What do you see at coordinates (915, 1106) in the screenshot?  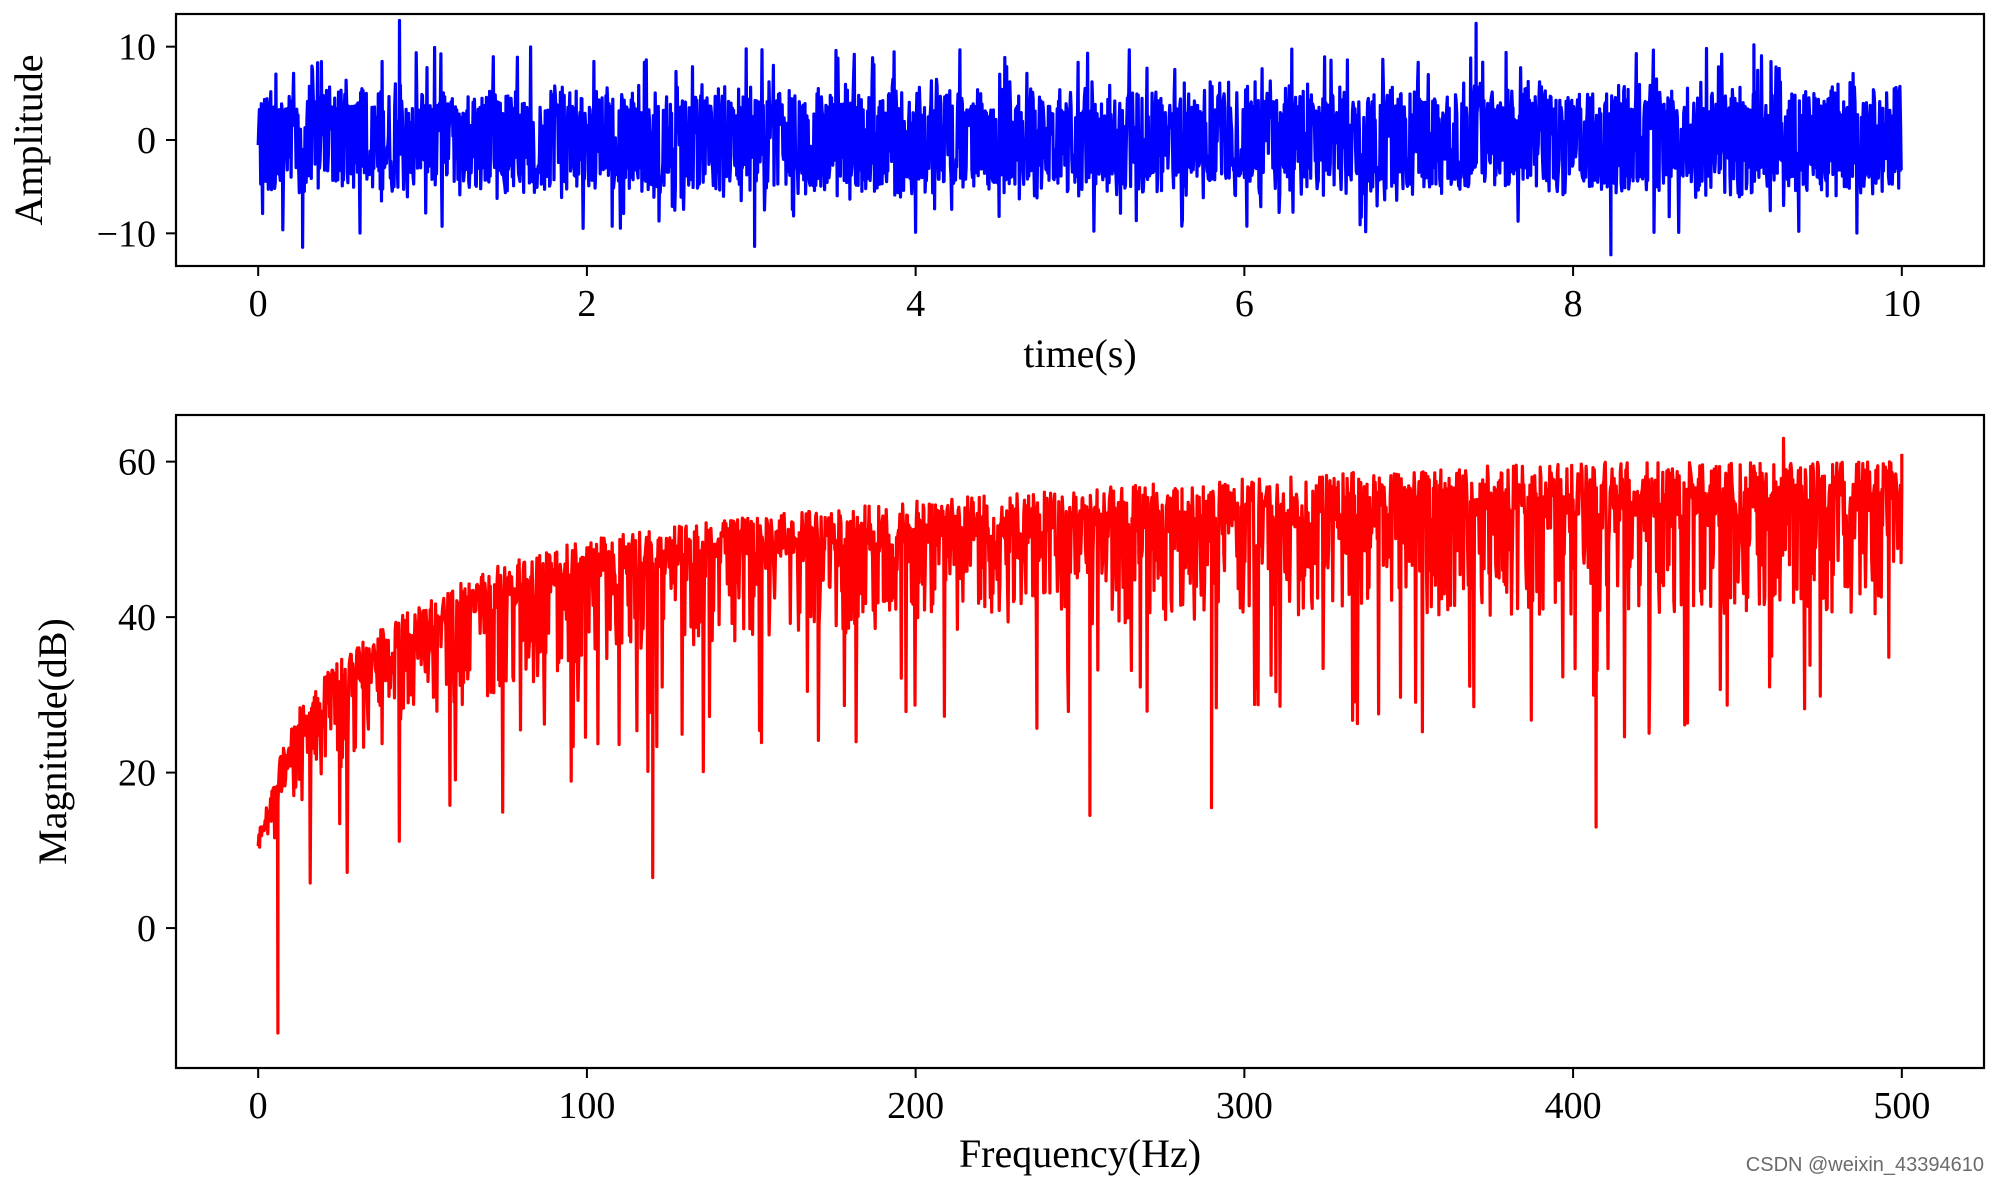 I see `x-tick-label: 200` at bounding box center [915, 1106].